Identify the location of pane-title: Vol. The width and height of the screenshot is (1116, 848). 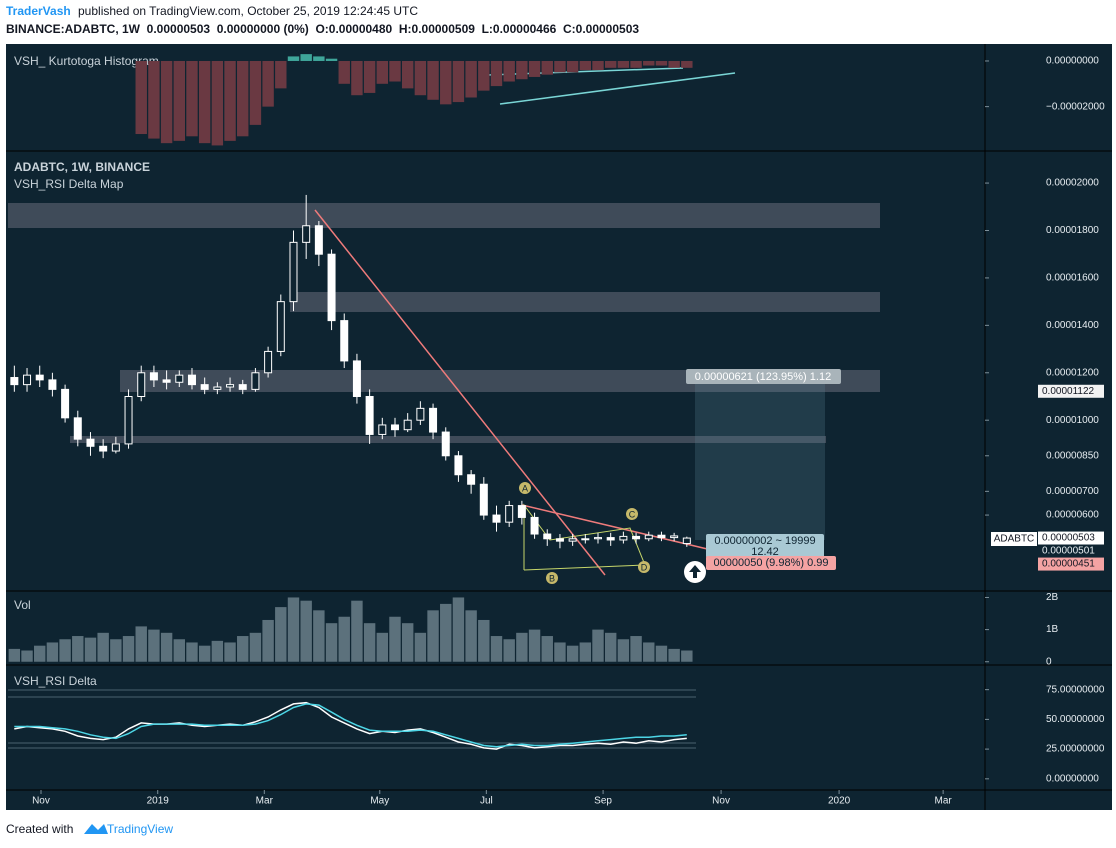
(22, 605).